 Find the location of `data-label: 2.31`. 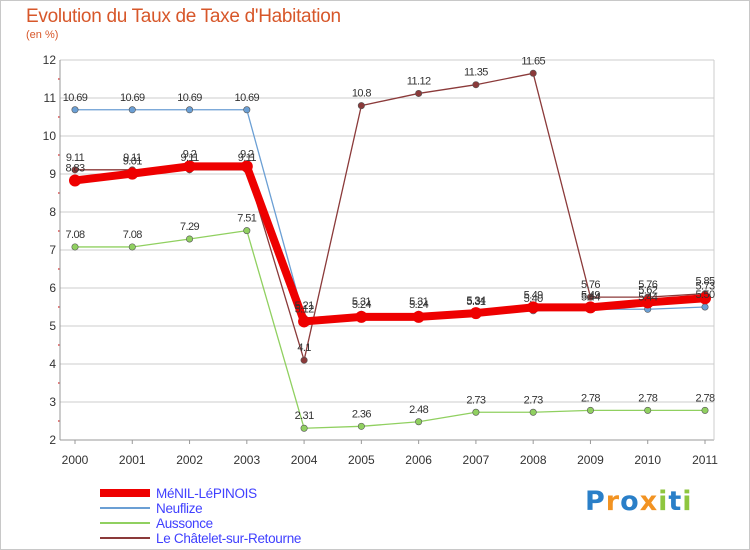

data-label: 2.31 is located at coordinates (304, 416).